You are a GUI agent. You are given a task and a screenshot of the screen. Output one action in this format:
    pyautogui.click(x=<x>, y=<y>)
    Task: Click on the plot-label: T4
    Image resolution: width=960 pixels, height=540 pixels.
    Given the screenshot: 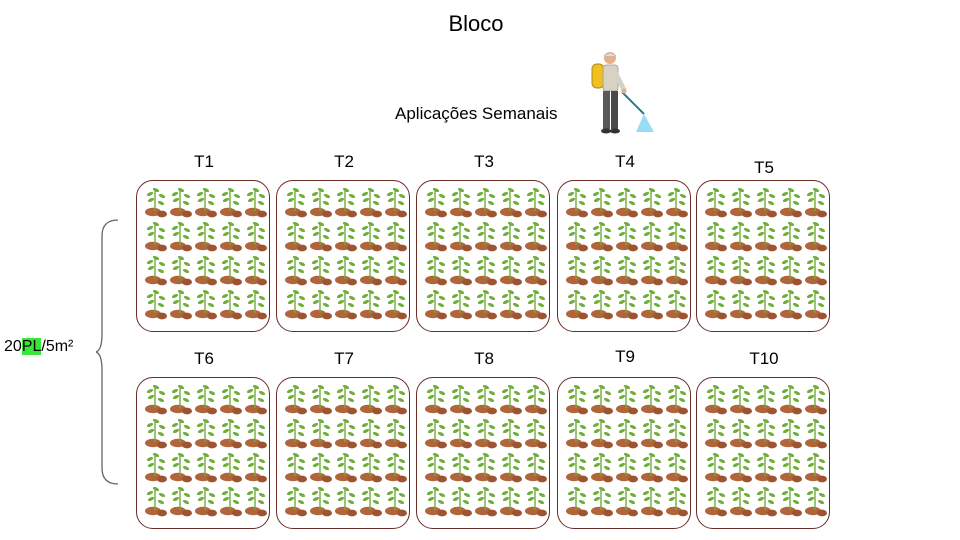 What is the action you would take?
    pyautogui.click(x=625, y=161)
    